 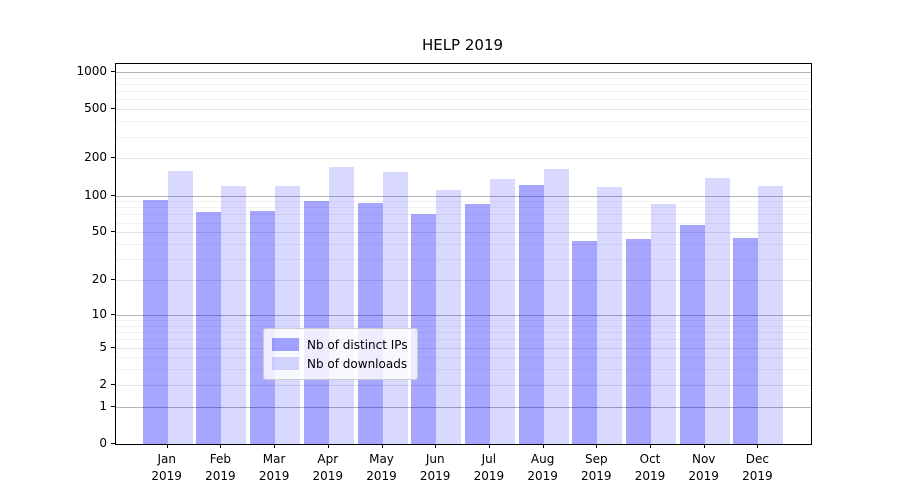 What do you see at coordinates (166, 467) in the screenshot?
I see `x-tick-label-jan: Jan 2019` at bounding box center [166, 467].